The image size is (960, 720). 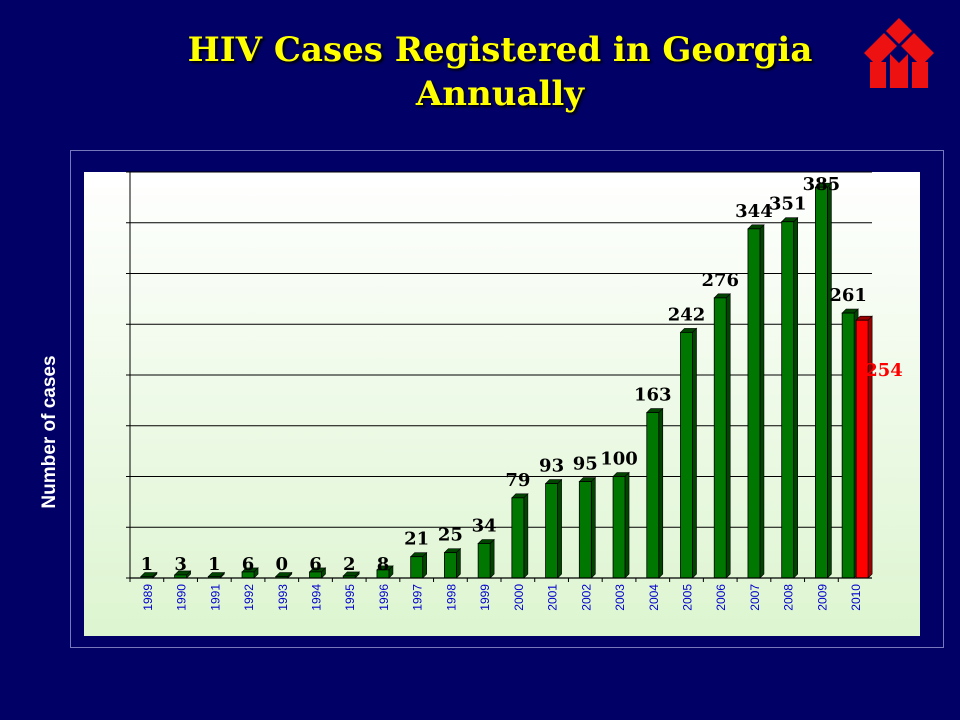 I want to click on bar-2002, so click(x=585, y=530).